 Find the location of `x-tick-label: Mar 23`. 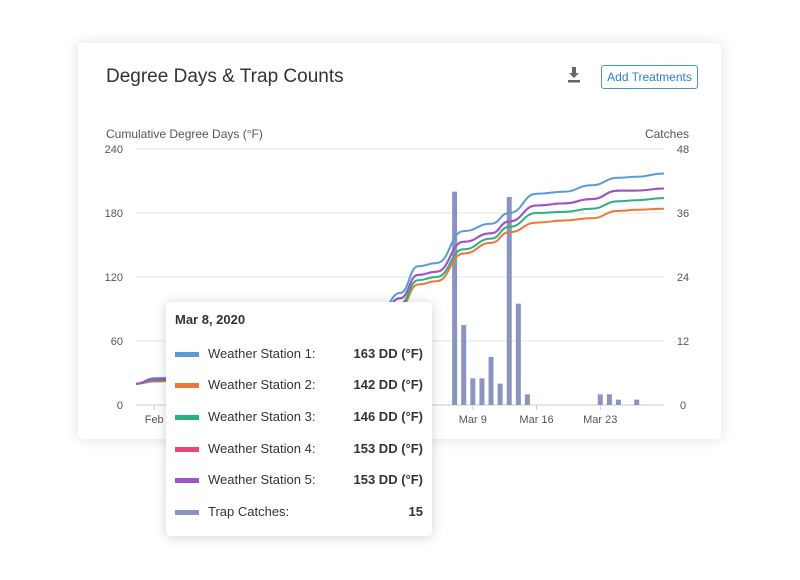

x-tick-label: Mar 23 is located at coordinates (600, 420).